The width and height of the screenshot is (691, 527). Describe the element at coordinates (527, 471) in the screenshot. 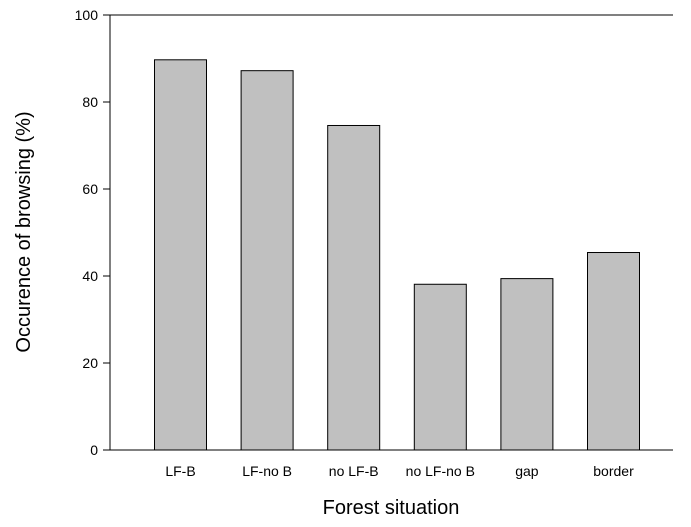

I see `x-tick-label: gap` at that location.